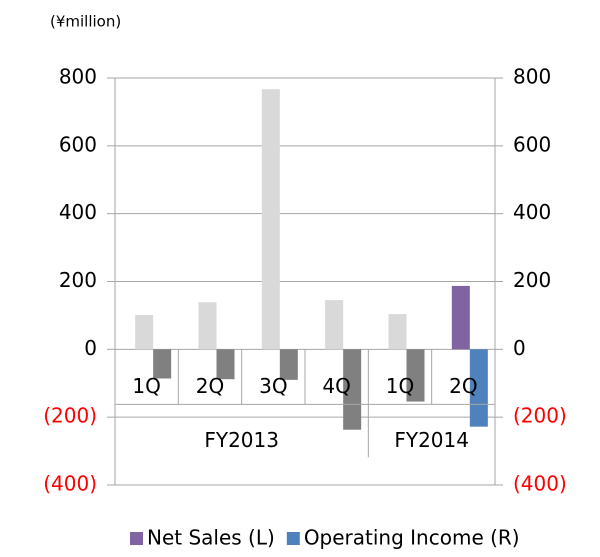 The width and height of the screenshot is (600, 557). I want to click on y-tick-label: (400), so click(70, 484).